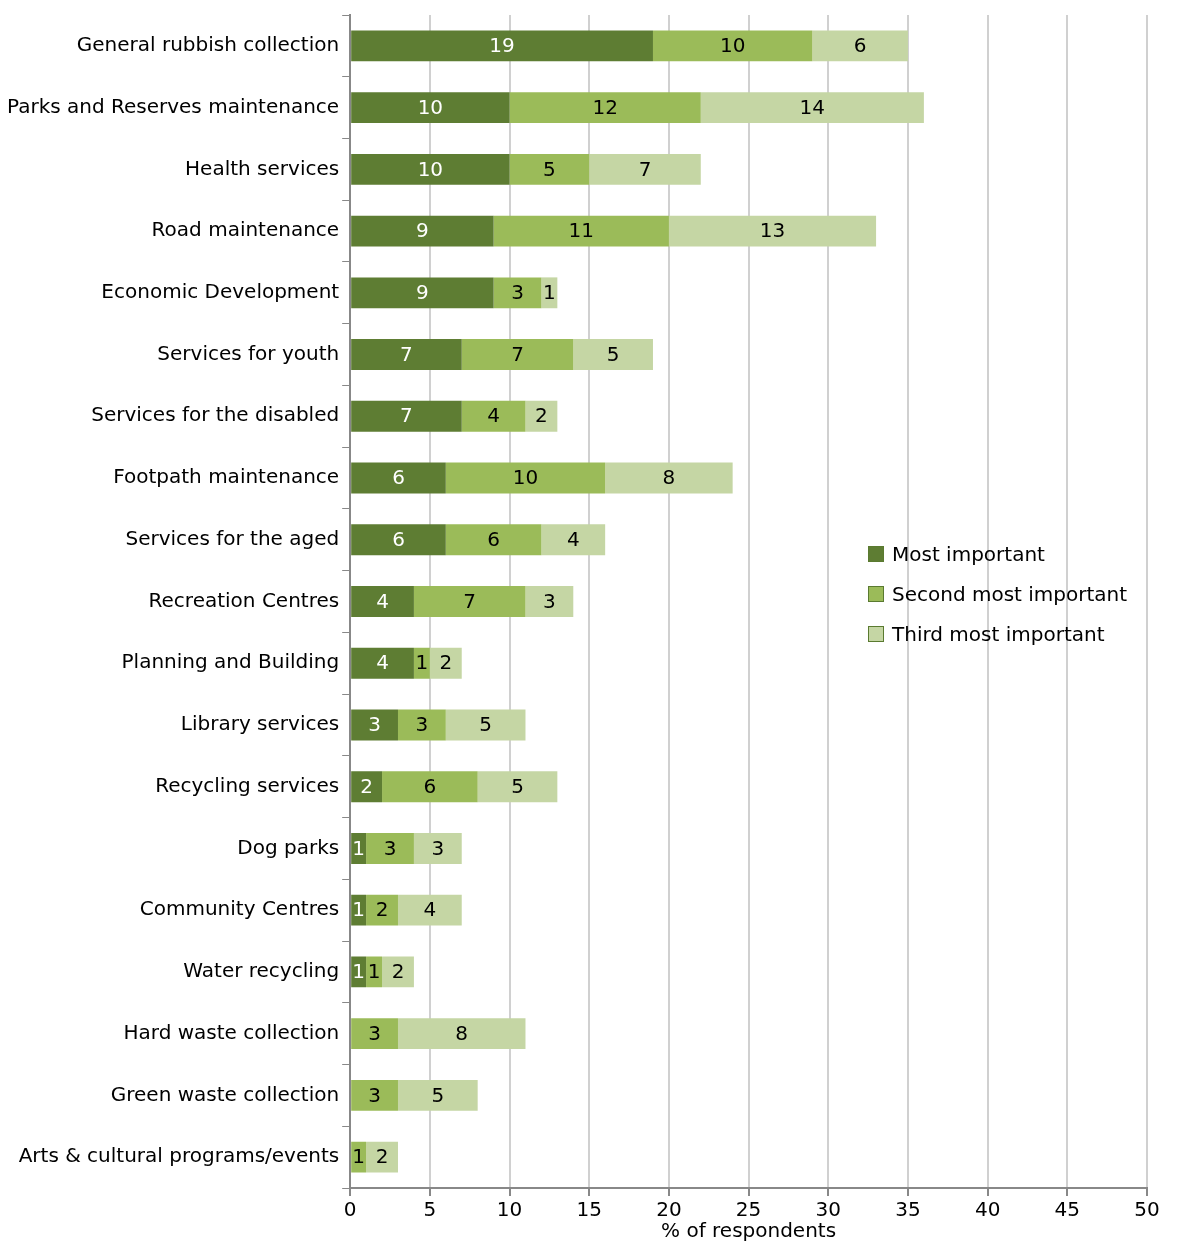 The width and height of the screenshot is (1177, 1248). I want to click on y-tick-label: Water recycling, so click(261, 970).